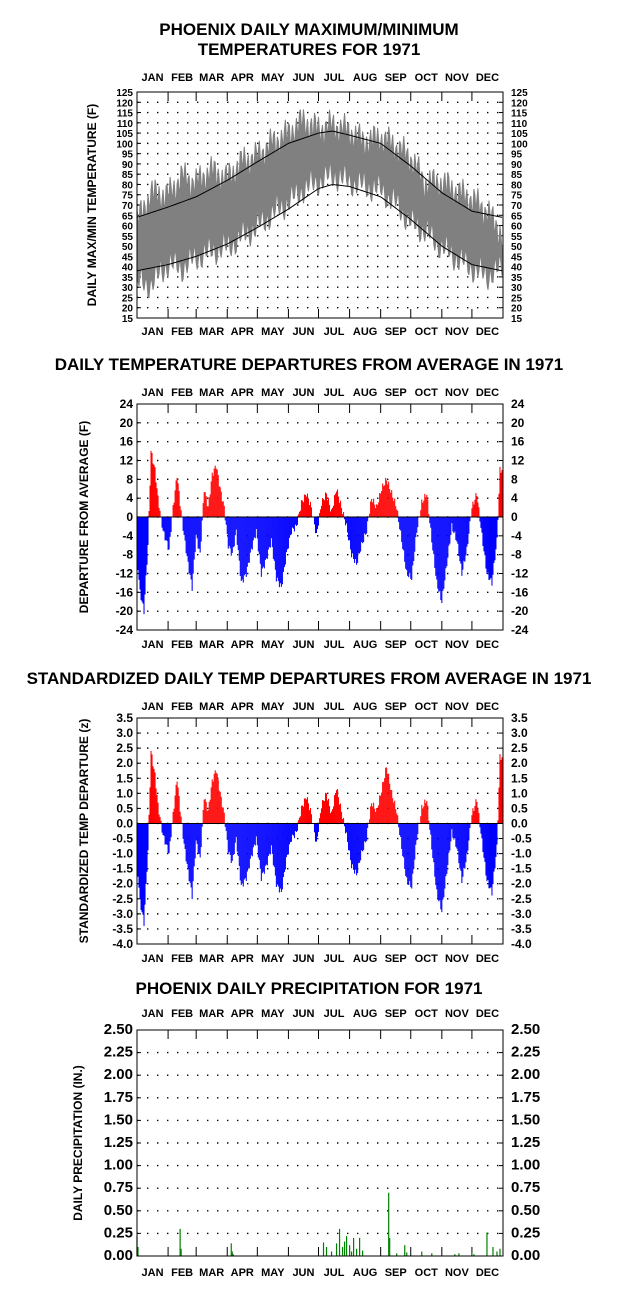 This screenshot has width=618, height=1306. Describe the element at coordinates (487, 393) in the screenshot. I see `month-label-top: DEC` at that location.